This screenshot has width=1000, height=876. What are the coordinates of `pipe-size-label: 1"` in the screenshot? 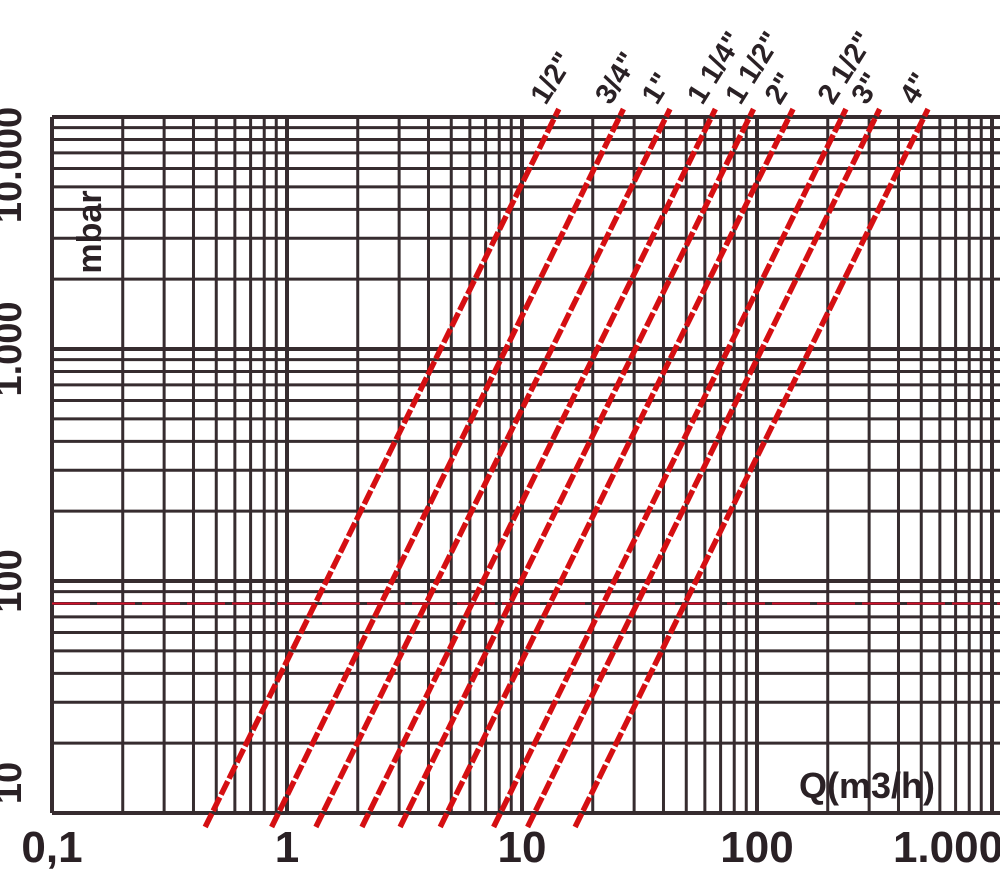 It's located at (657, 88).